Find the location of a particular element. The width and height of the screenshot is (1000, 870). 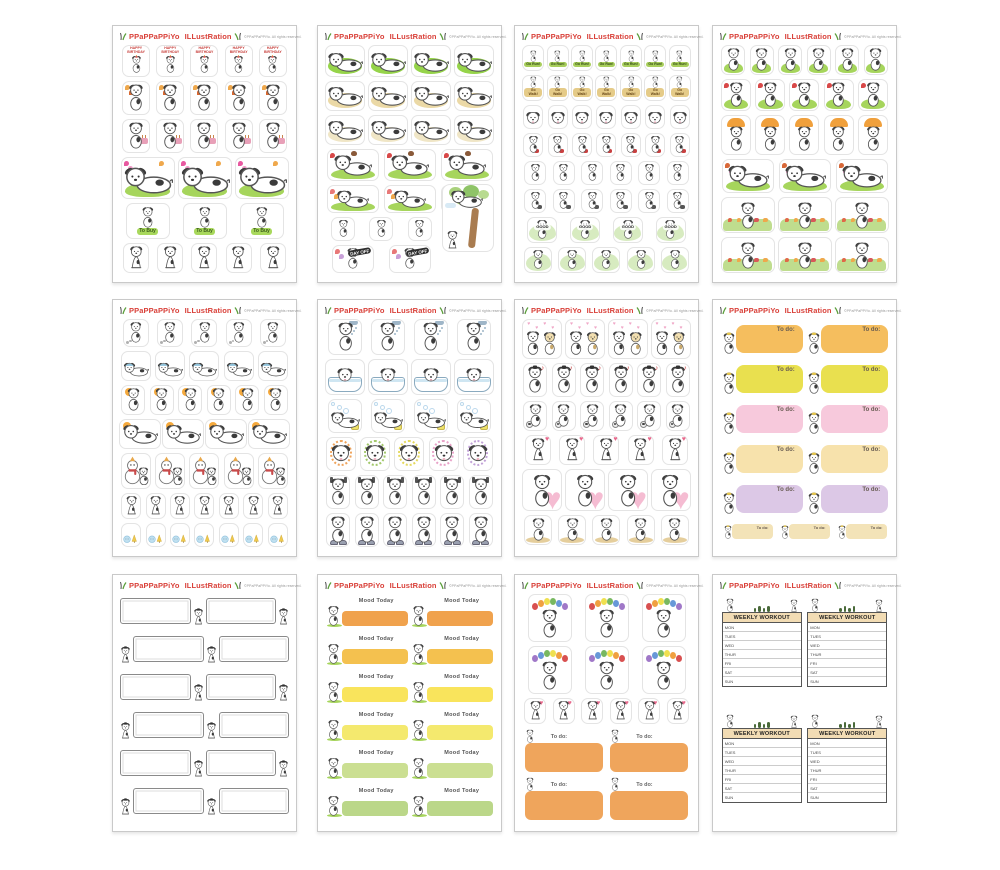

sticker-dancing-dog: ♪ is located at coordinates (649, 380).